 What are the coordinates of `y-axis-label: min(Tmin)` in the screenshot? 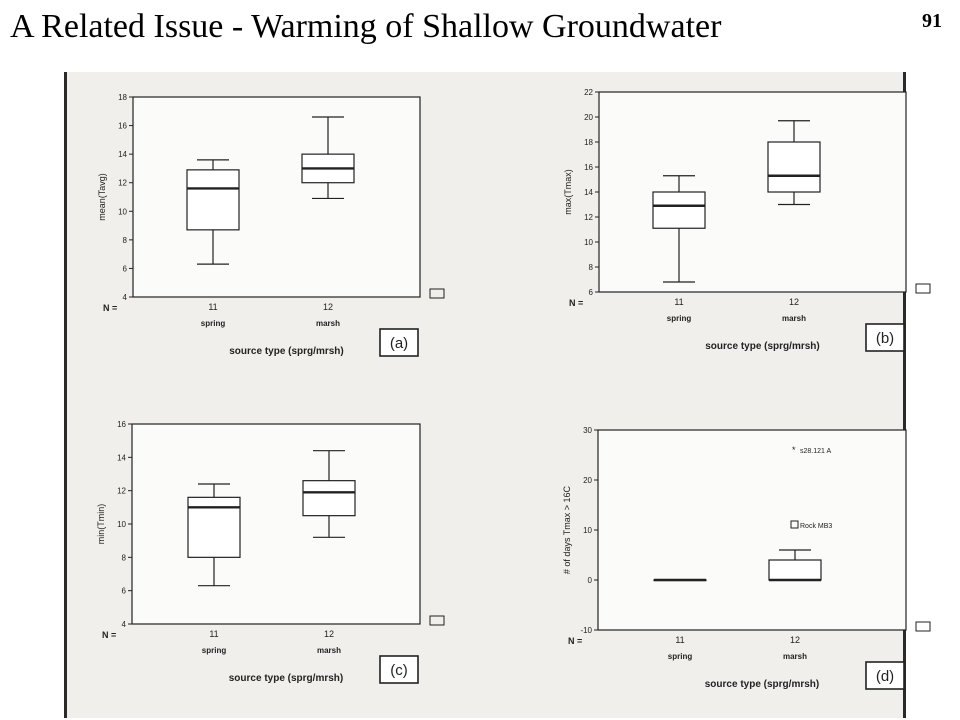 It's located at (101, 524).